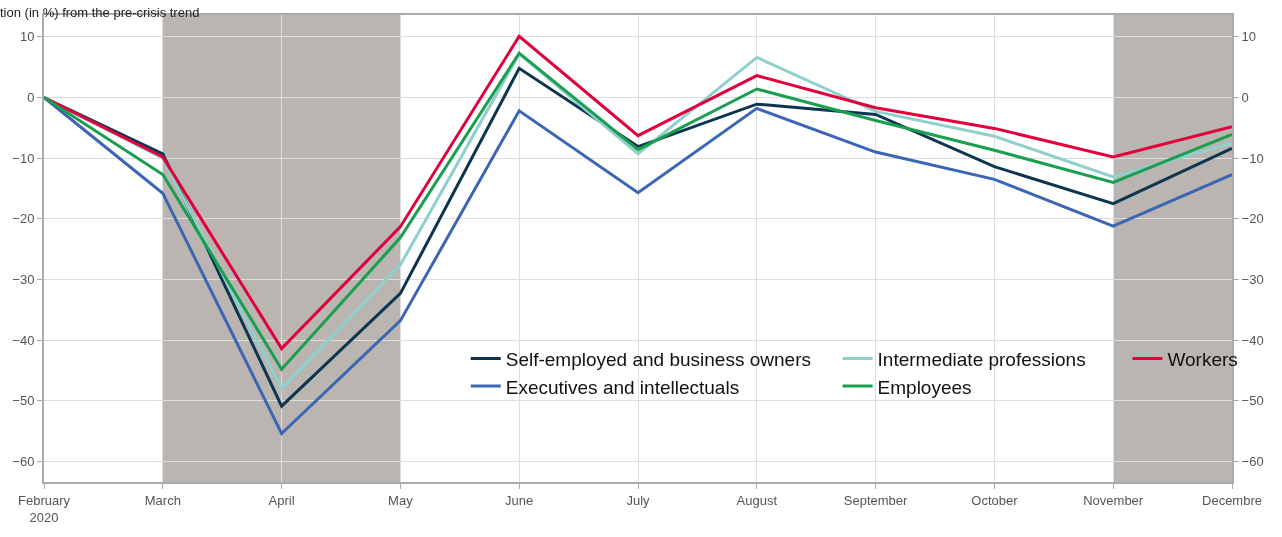  Describe the element at coordinates (1202, 359) in the screenshot. I see `legend-label: Workers` at that location.